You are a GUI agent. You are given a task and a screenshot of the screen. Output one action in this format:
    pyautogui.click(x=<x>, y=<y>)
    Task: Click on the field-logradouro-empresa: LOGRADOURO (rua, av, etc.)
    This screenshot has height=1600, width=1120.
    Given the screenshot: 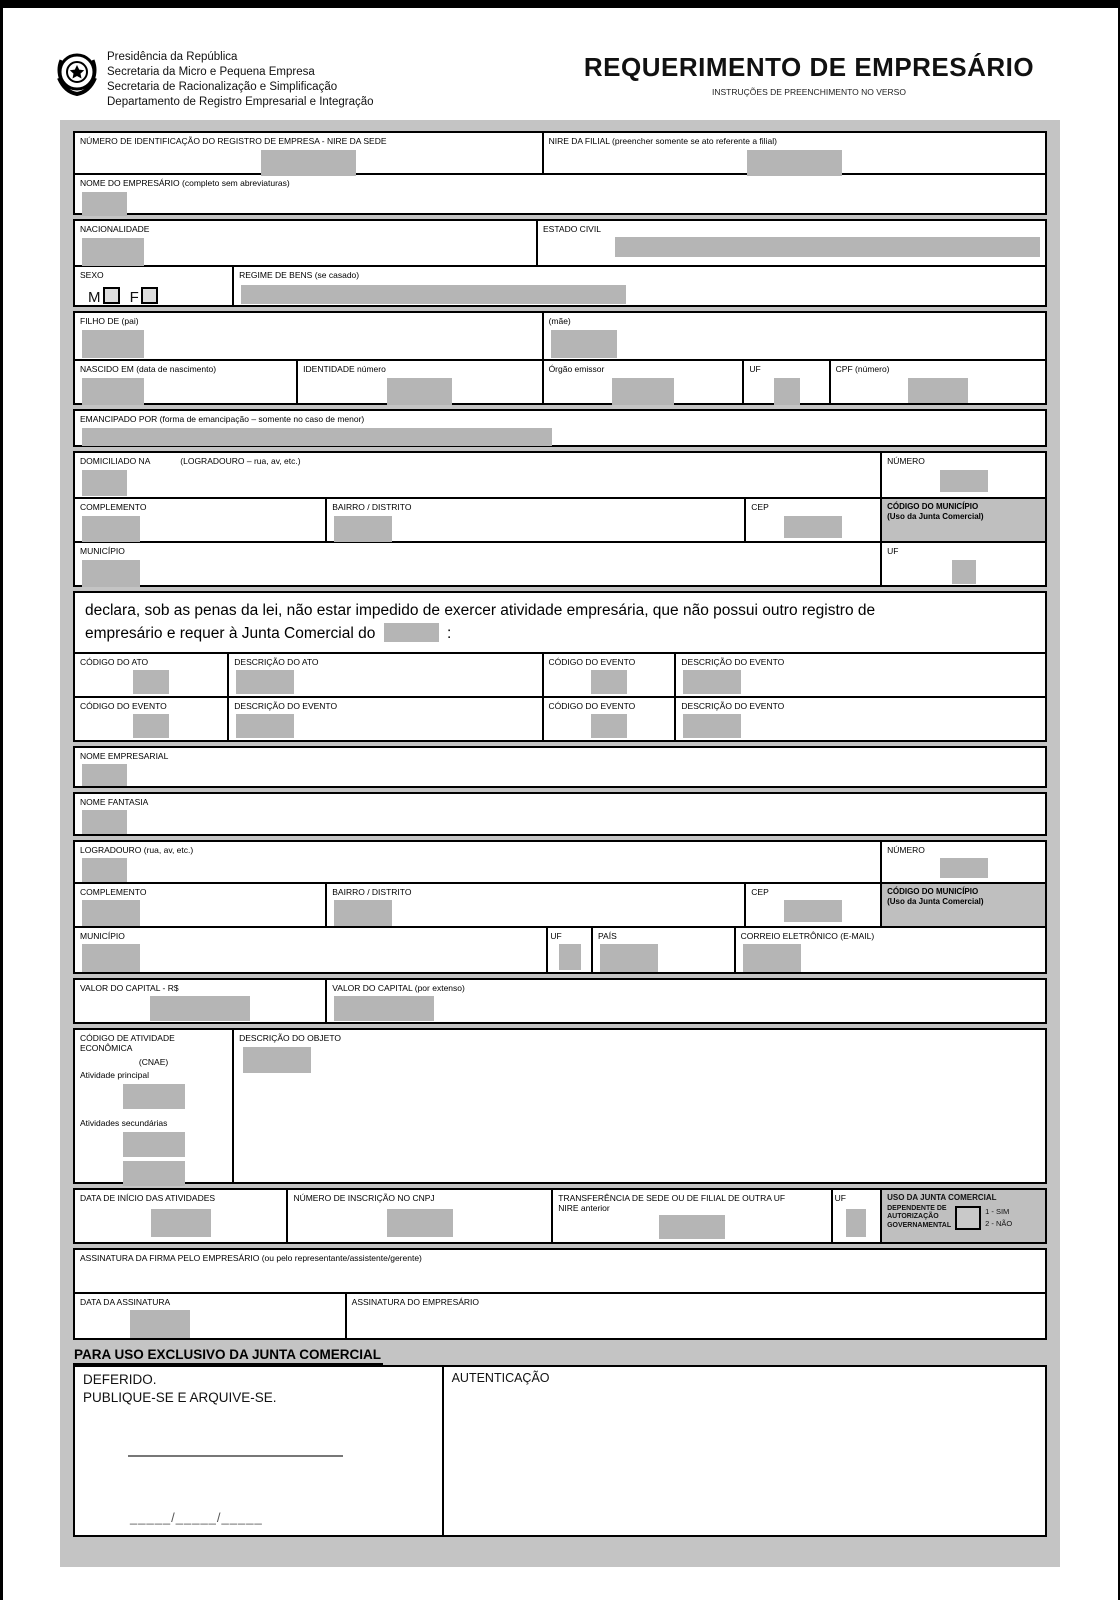 What is the action you would take?
    pyautogui.click(x=477, y=862)
    